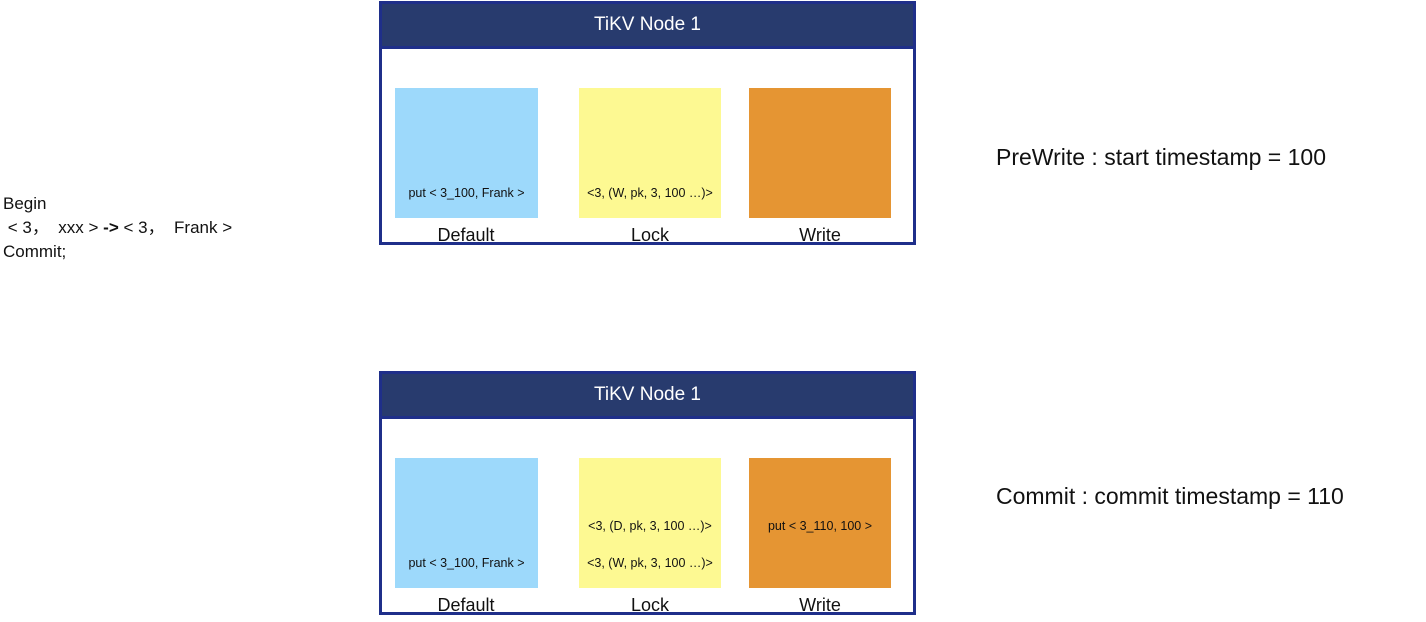  I want to click on write-cf-box: put < 3_110, 100 >, so click(820, 523).